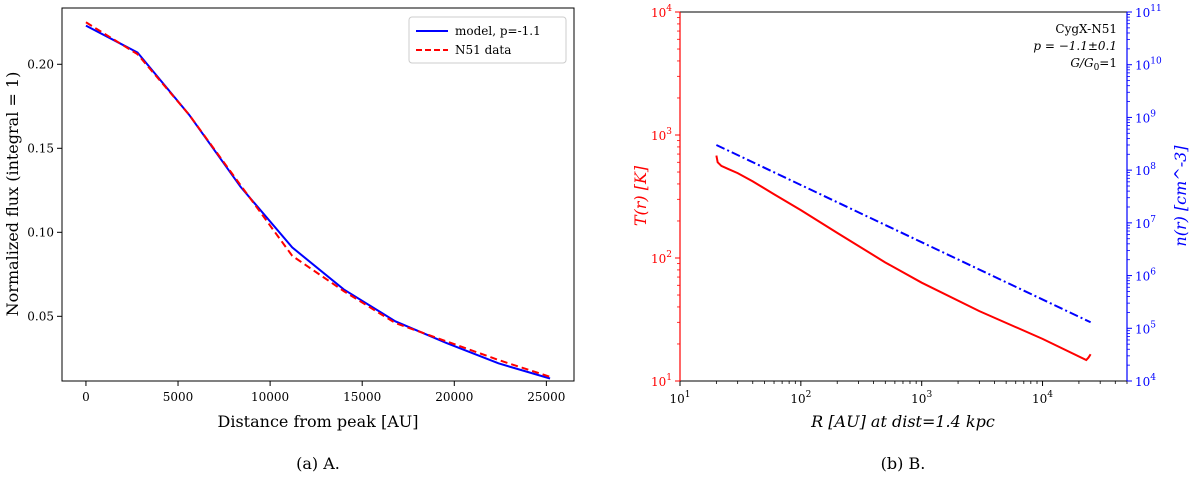  Describe the element at coordinates (12, 194) in the screenshot. I see `left-chart-y-axis-label: Normalized flux (integral = 1)` at that location.